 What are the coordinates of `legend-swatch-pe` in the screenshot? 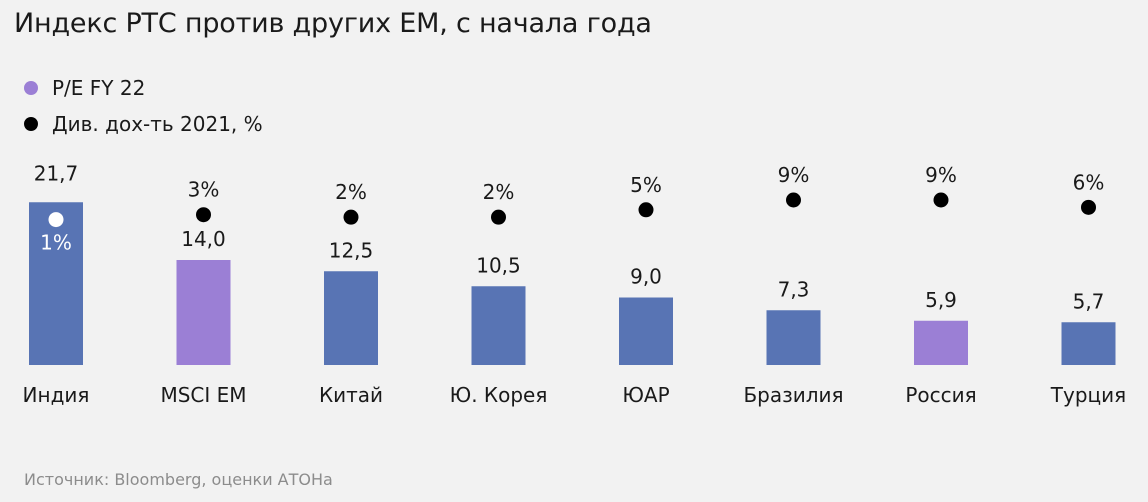 It's located at (31, 88).